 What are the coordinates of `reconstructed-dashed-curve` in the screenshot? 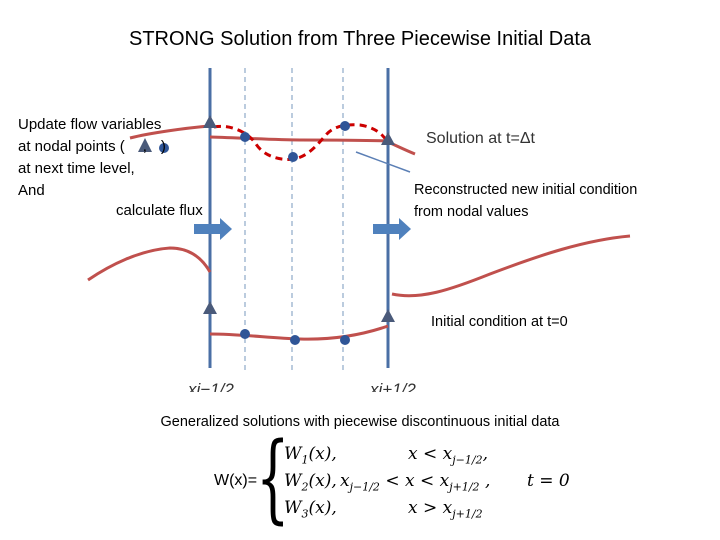 It's located at (300, 142).